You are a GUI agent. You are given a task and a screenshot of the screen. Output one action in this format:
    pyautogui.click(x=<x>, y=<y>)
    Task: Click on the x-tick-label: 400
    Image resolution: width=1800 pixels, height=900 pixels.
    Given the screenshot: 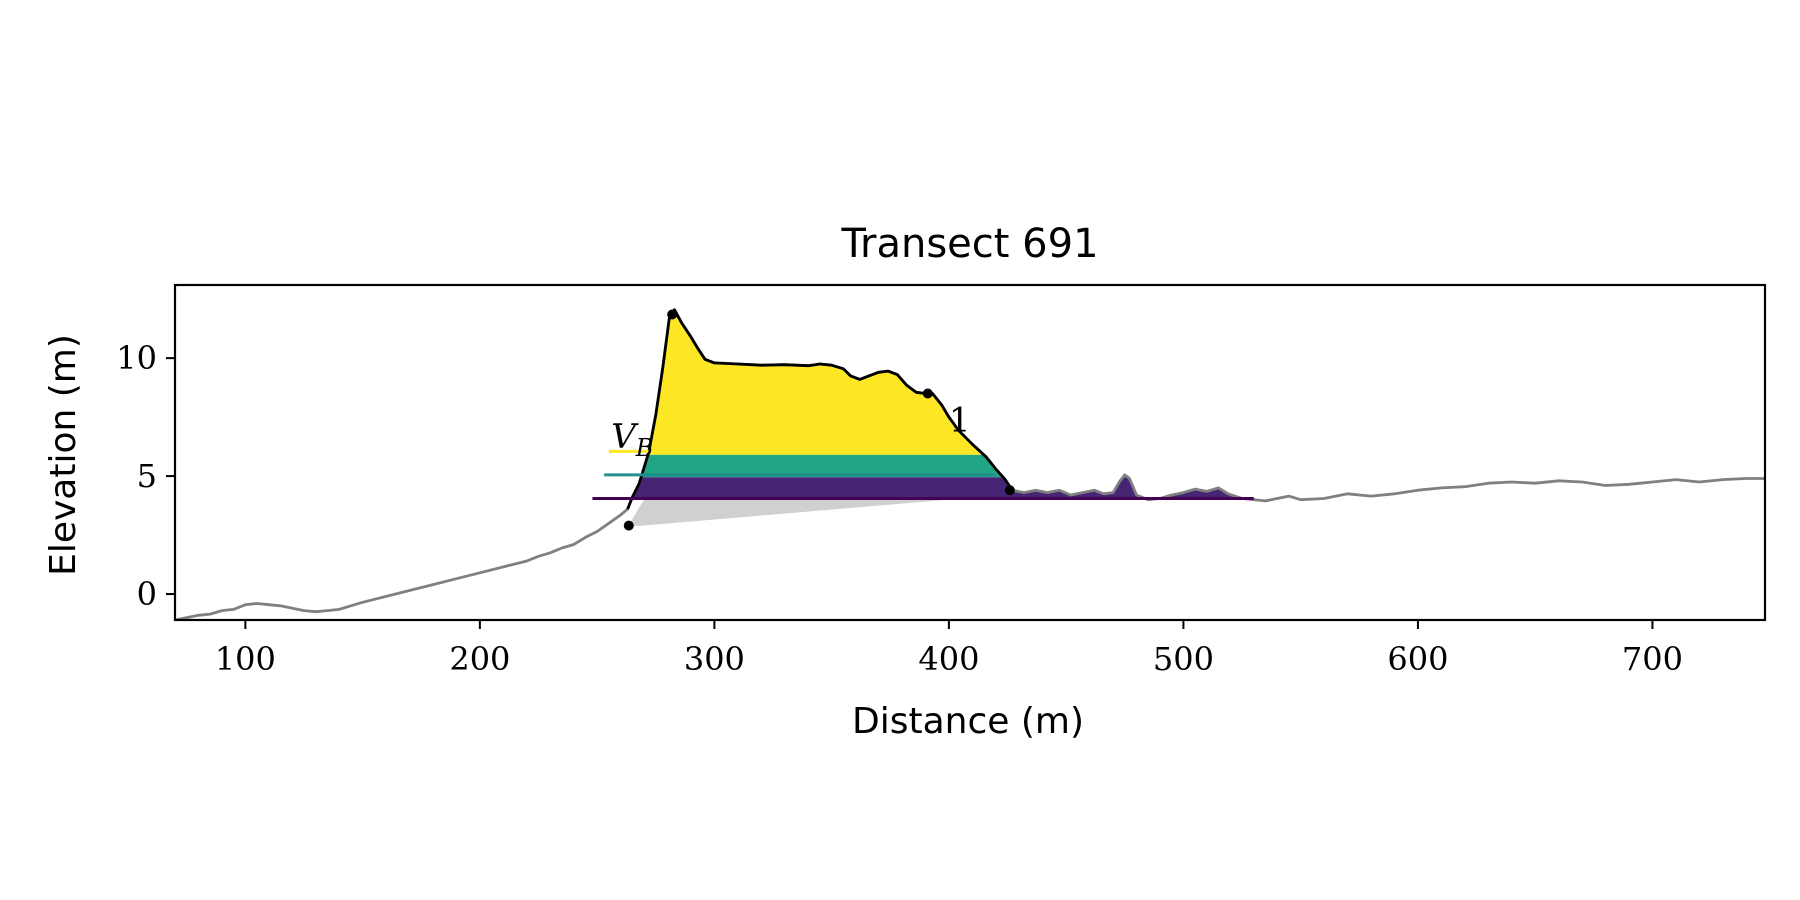 What is the action you would take?
    pyautogui.click(x=948, y=659)
    